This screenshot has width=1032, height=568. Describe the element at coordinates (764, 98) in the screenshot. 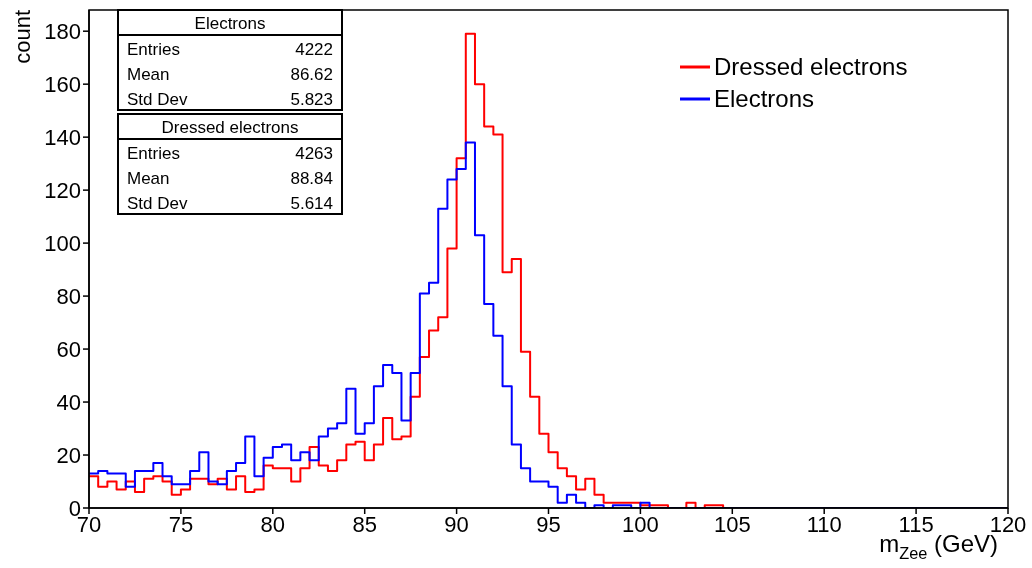

I see `legend-label: Electrons` at that location.